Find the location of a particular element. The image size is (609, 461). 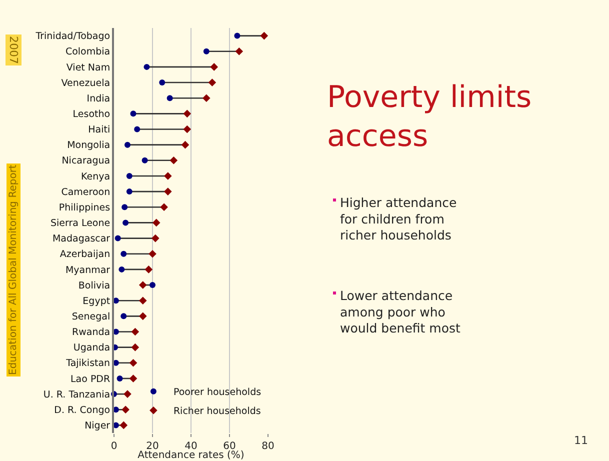

y-tick-label: Rwanda is located at coordinates (91, 332).